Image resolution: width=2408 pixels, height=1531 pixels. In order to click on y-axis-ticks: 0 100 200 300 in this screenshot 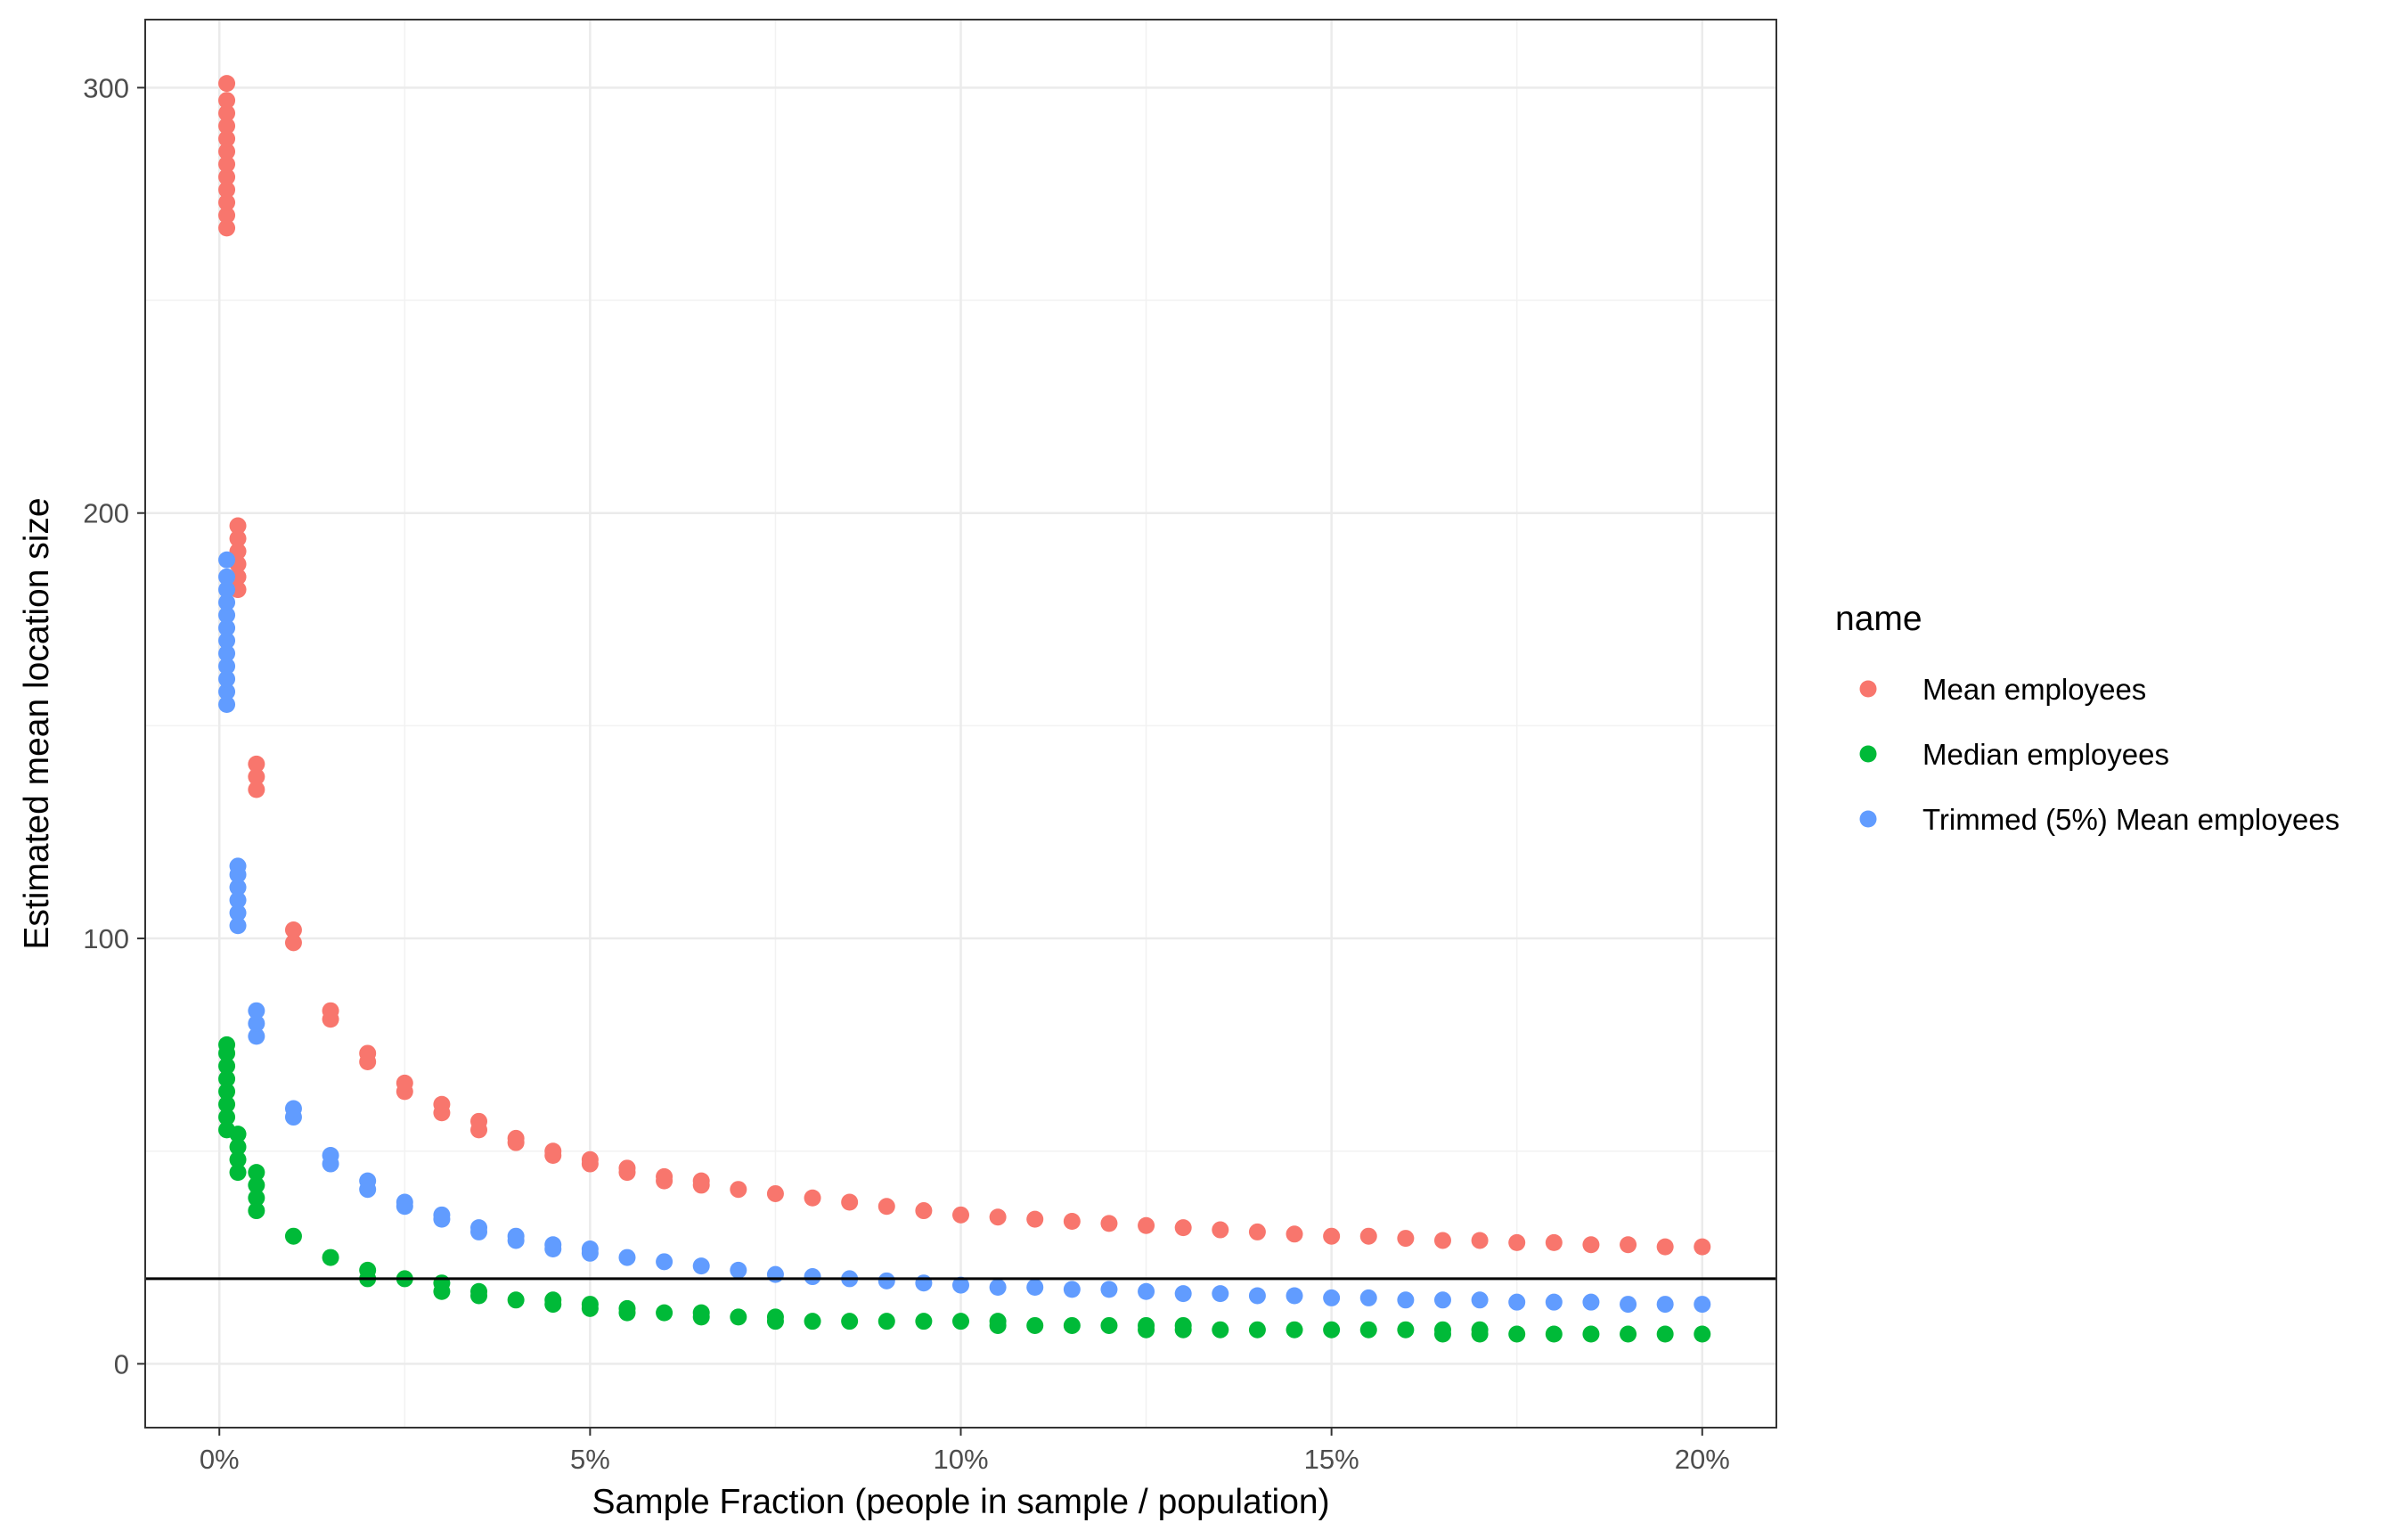, I will do `click(114, 726)`.